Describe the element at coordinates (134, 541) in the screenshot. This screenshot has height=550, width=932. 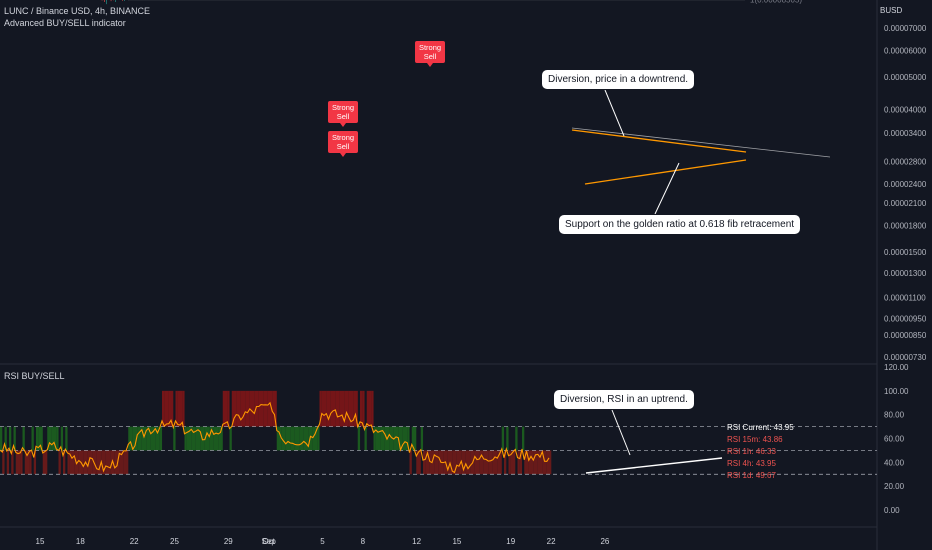
I see `time-axis-tick: 22` at that location.